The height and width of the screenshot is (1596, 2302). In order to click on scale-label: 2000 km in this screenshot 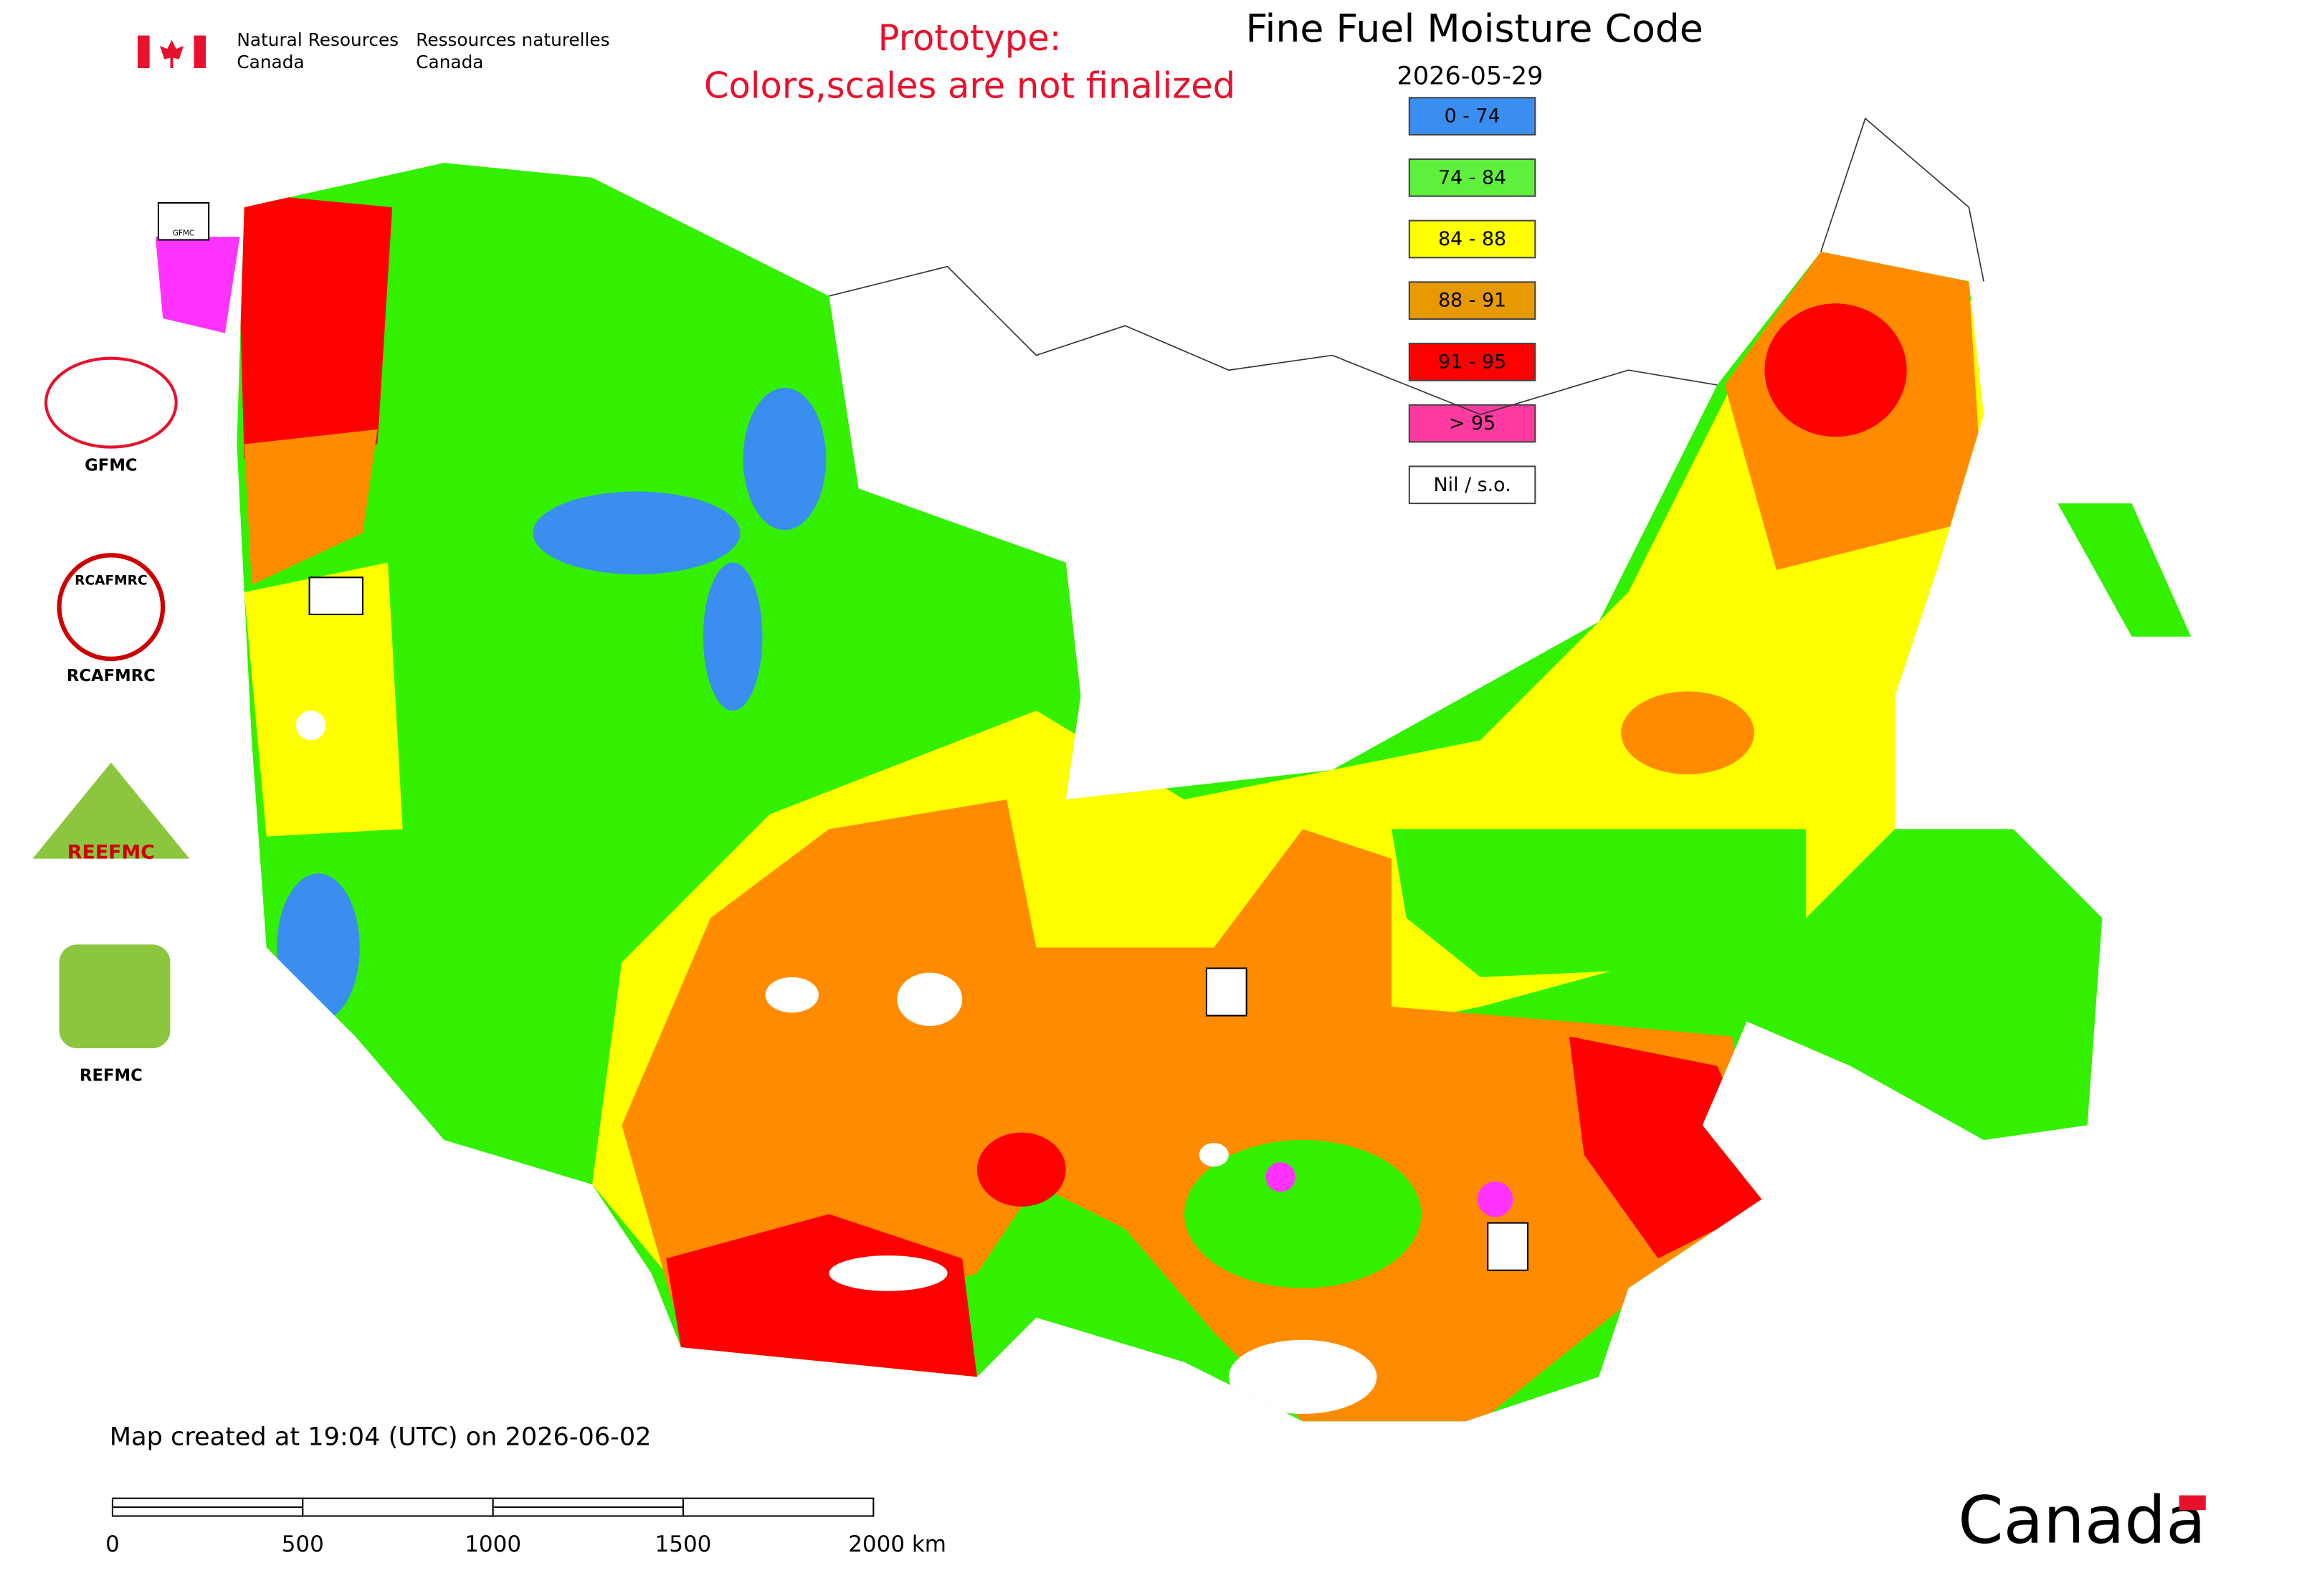, I will do `click(897, 1544)`.